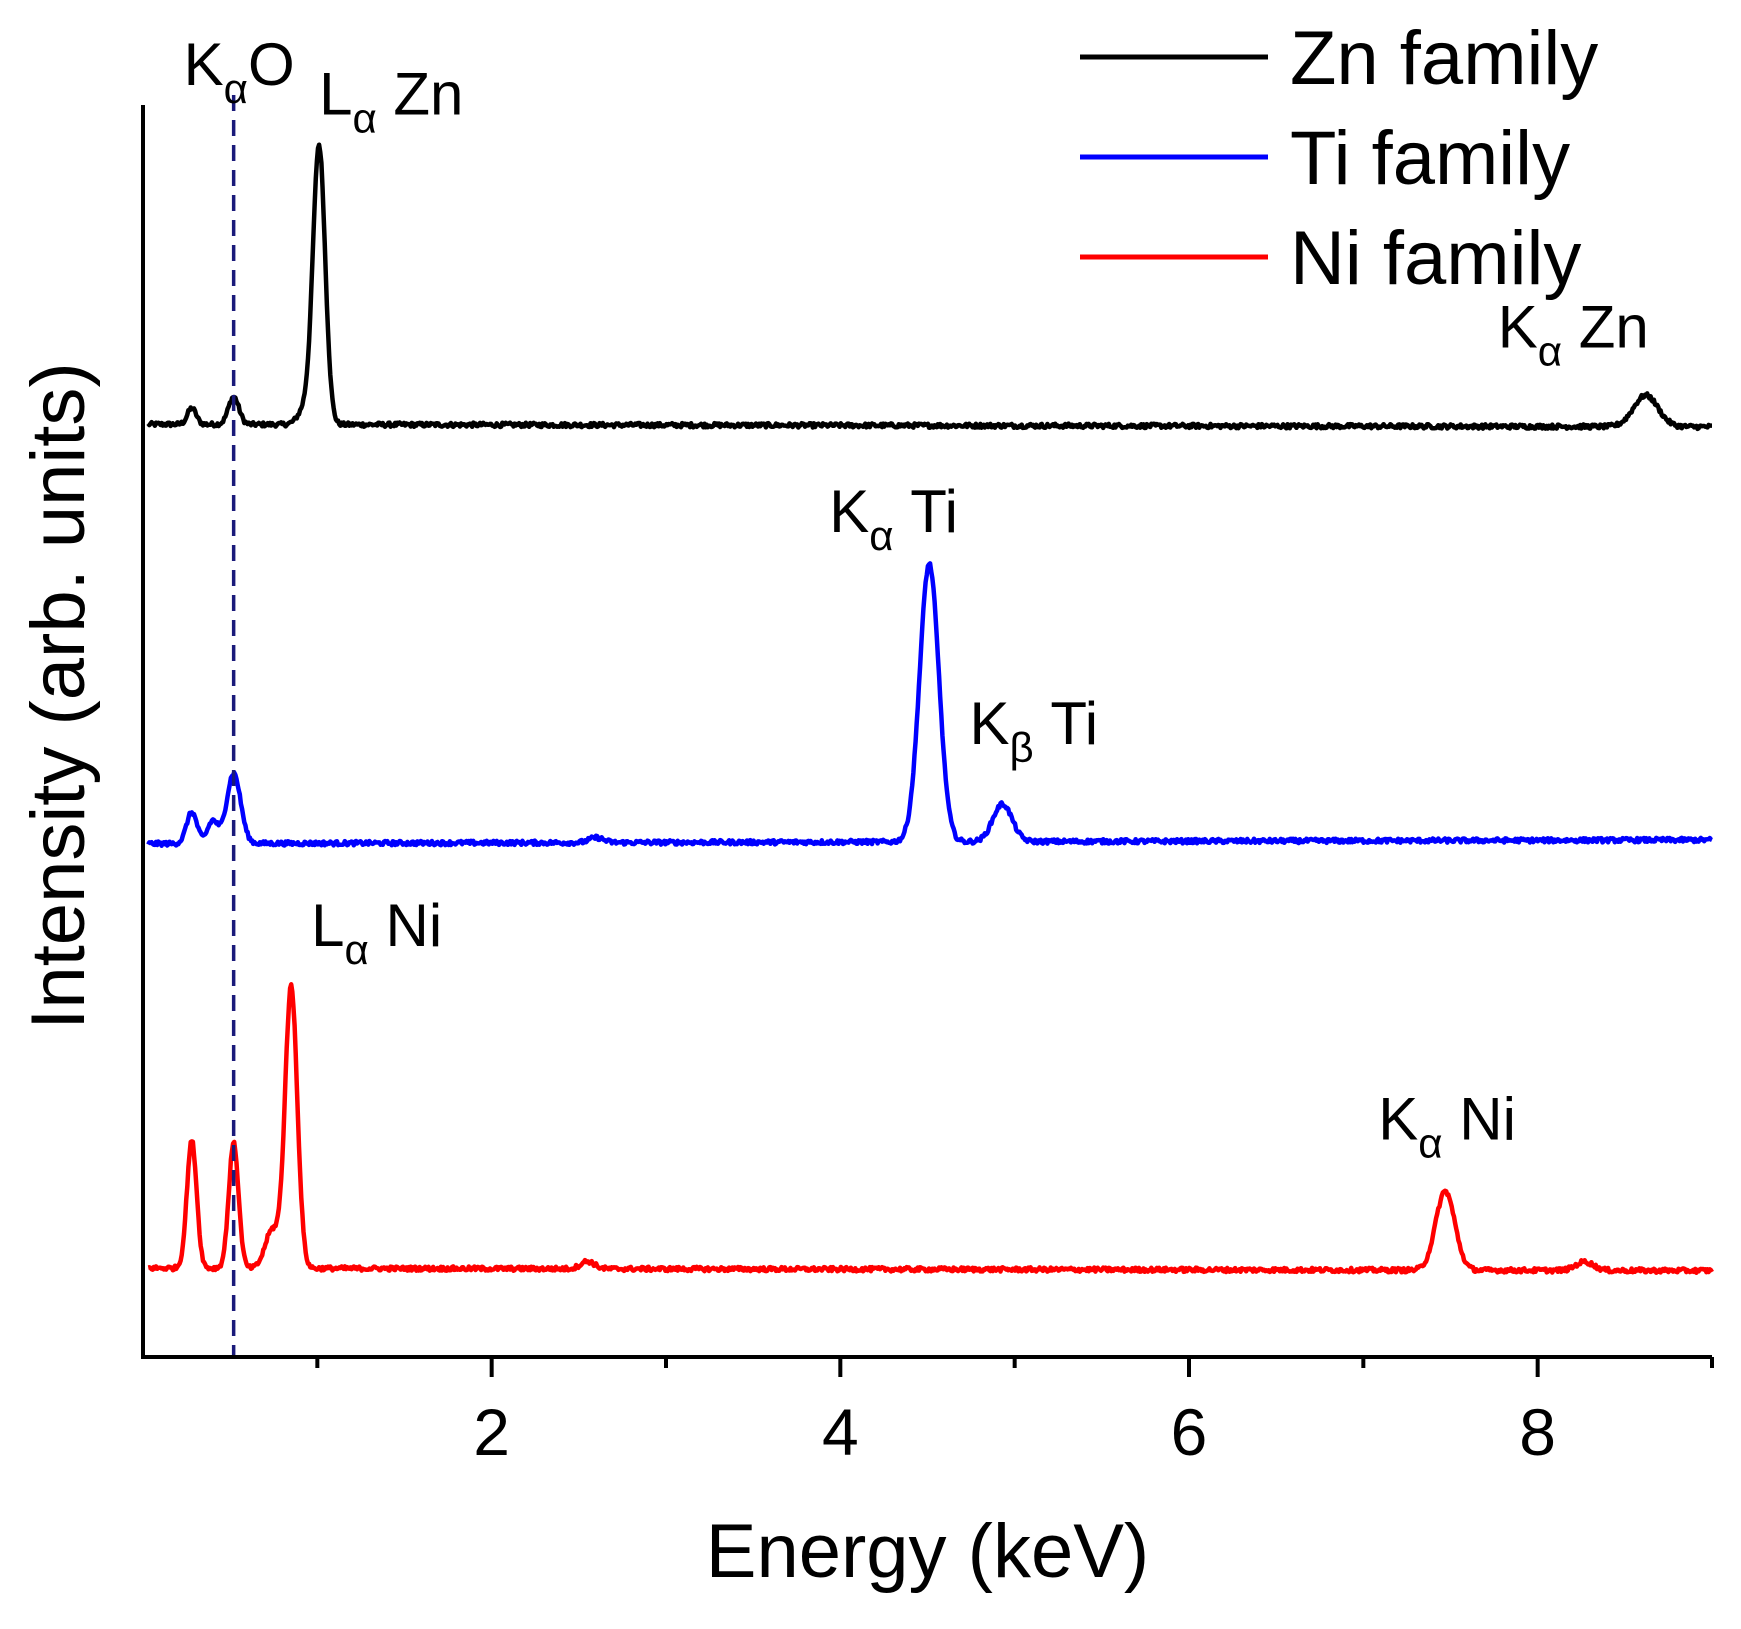 This screenshot has height=1629, width=1741. What do you see at coordinates (1014, 1413) in the screenshot?
I see `x-ticks: 2 4 6 8` at bounding box center [1014, 1413].